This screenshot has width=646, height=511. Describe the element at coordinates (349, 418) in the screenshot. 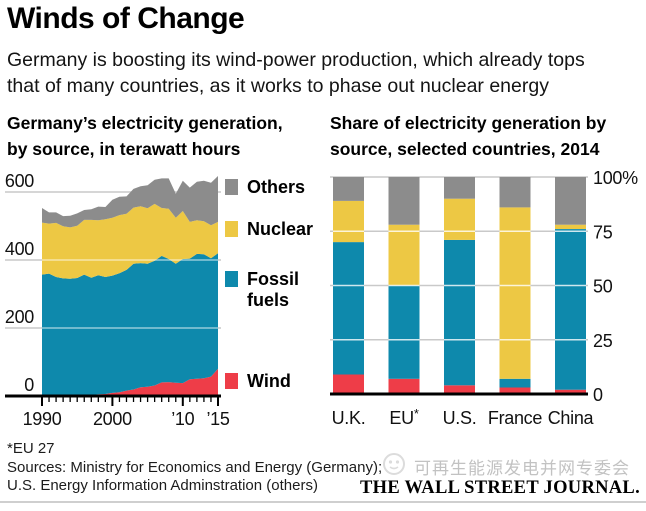

I see `category-label: U.K.` at that location.